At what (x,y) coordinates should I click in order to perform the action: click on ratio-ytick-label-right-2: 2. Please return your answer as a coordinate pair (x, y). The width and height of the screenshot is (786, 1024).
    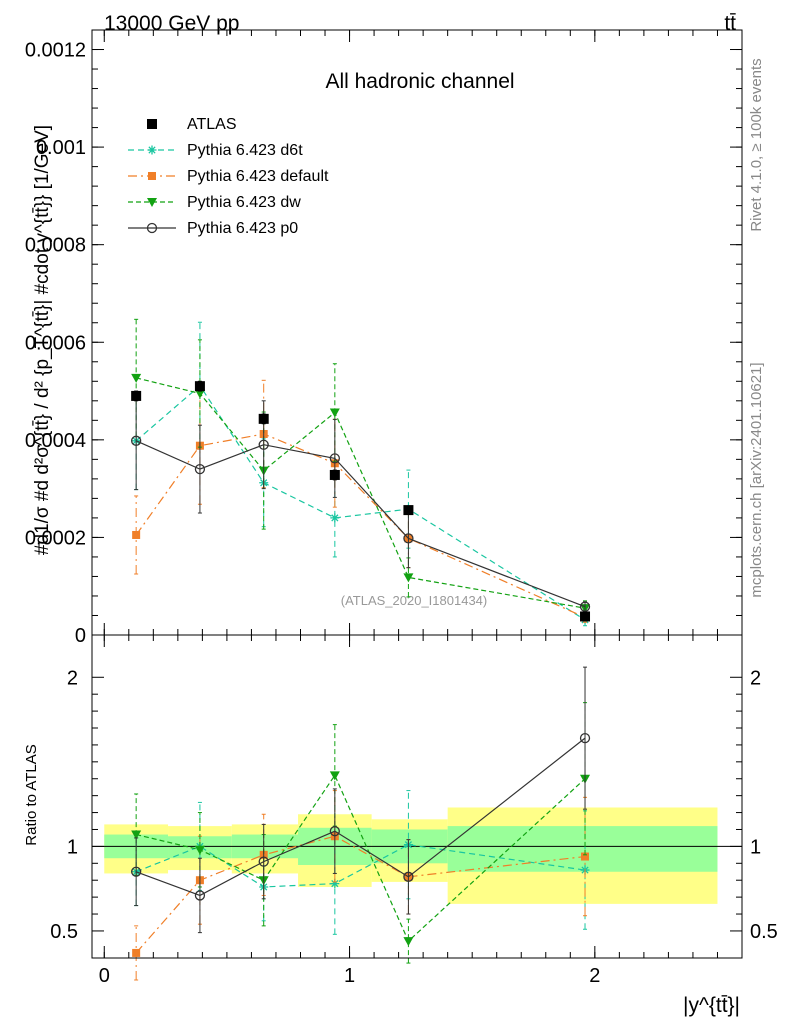
    Looking at the image, I should click on (755, 678).